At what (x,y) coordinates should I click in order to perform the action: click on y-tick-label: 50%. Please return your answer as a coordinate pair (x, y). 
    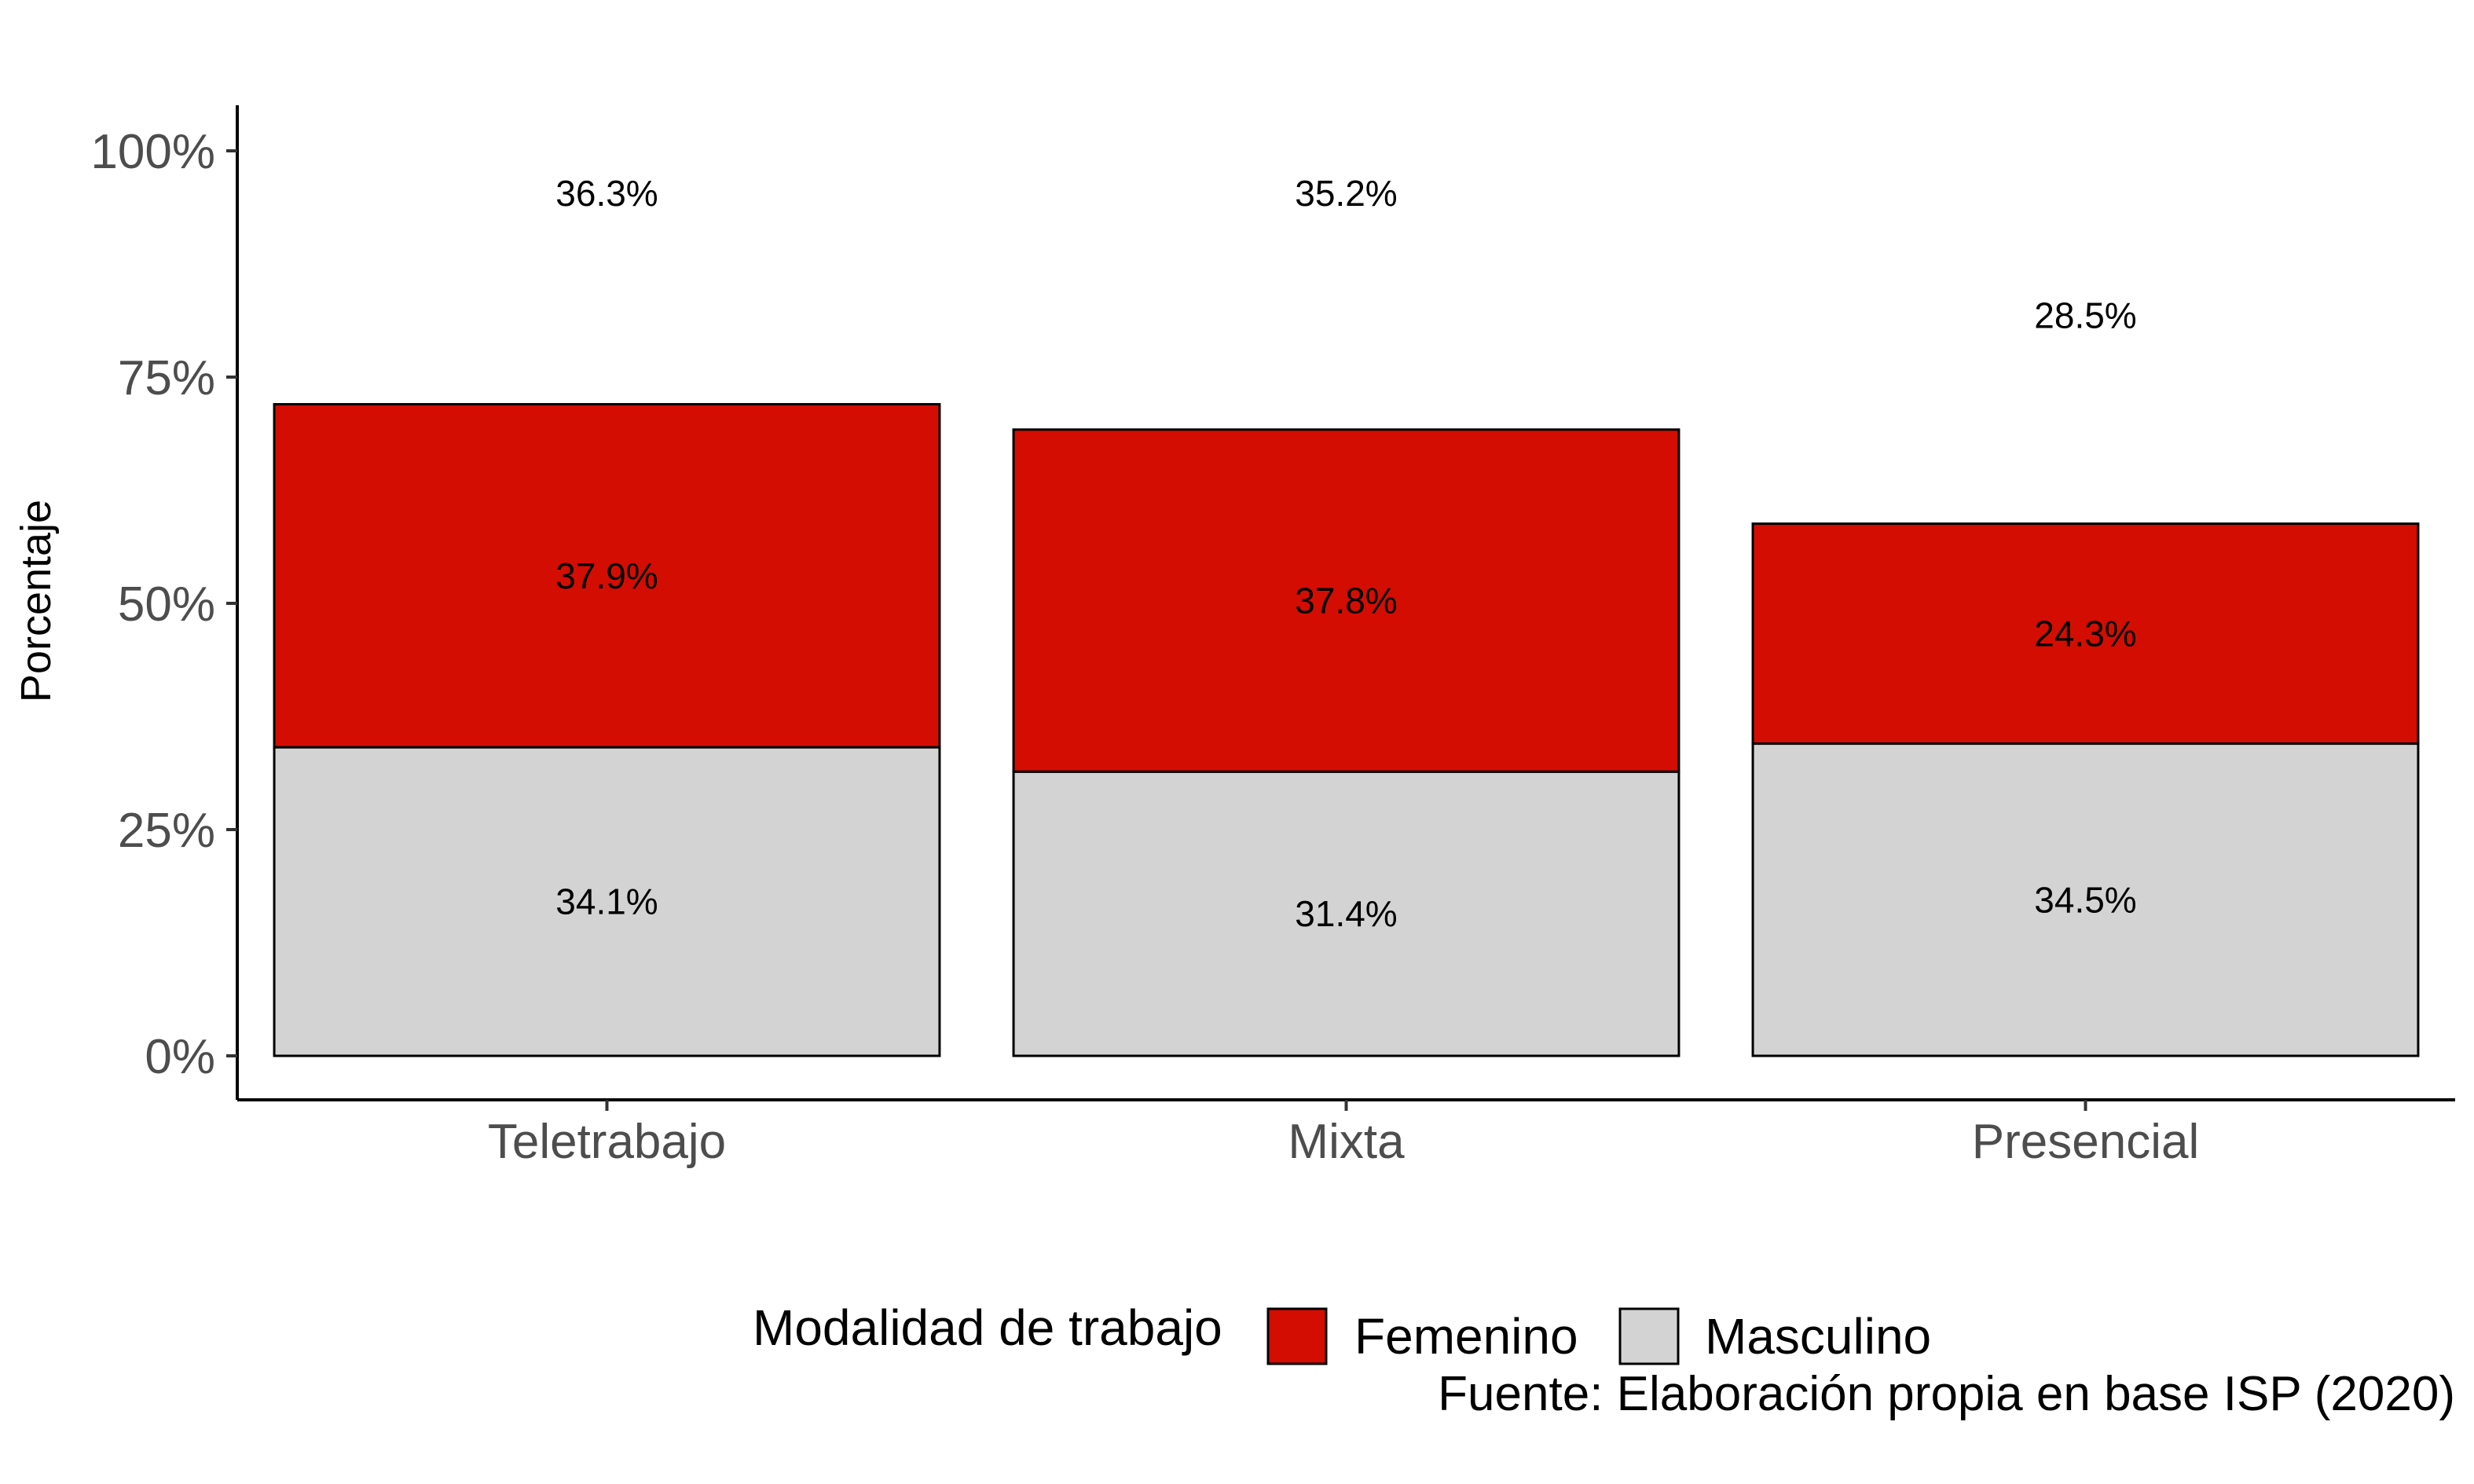
    Looking at the image, I should click on (166, 604).